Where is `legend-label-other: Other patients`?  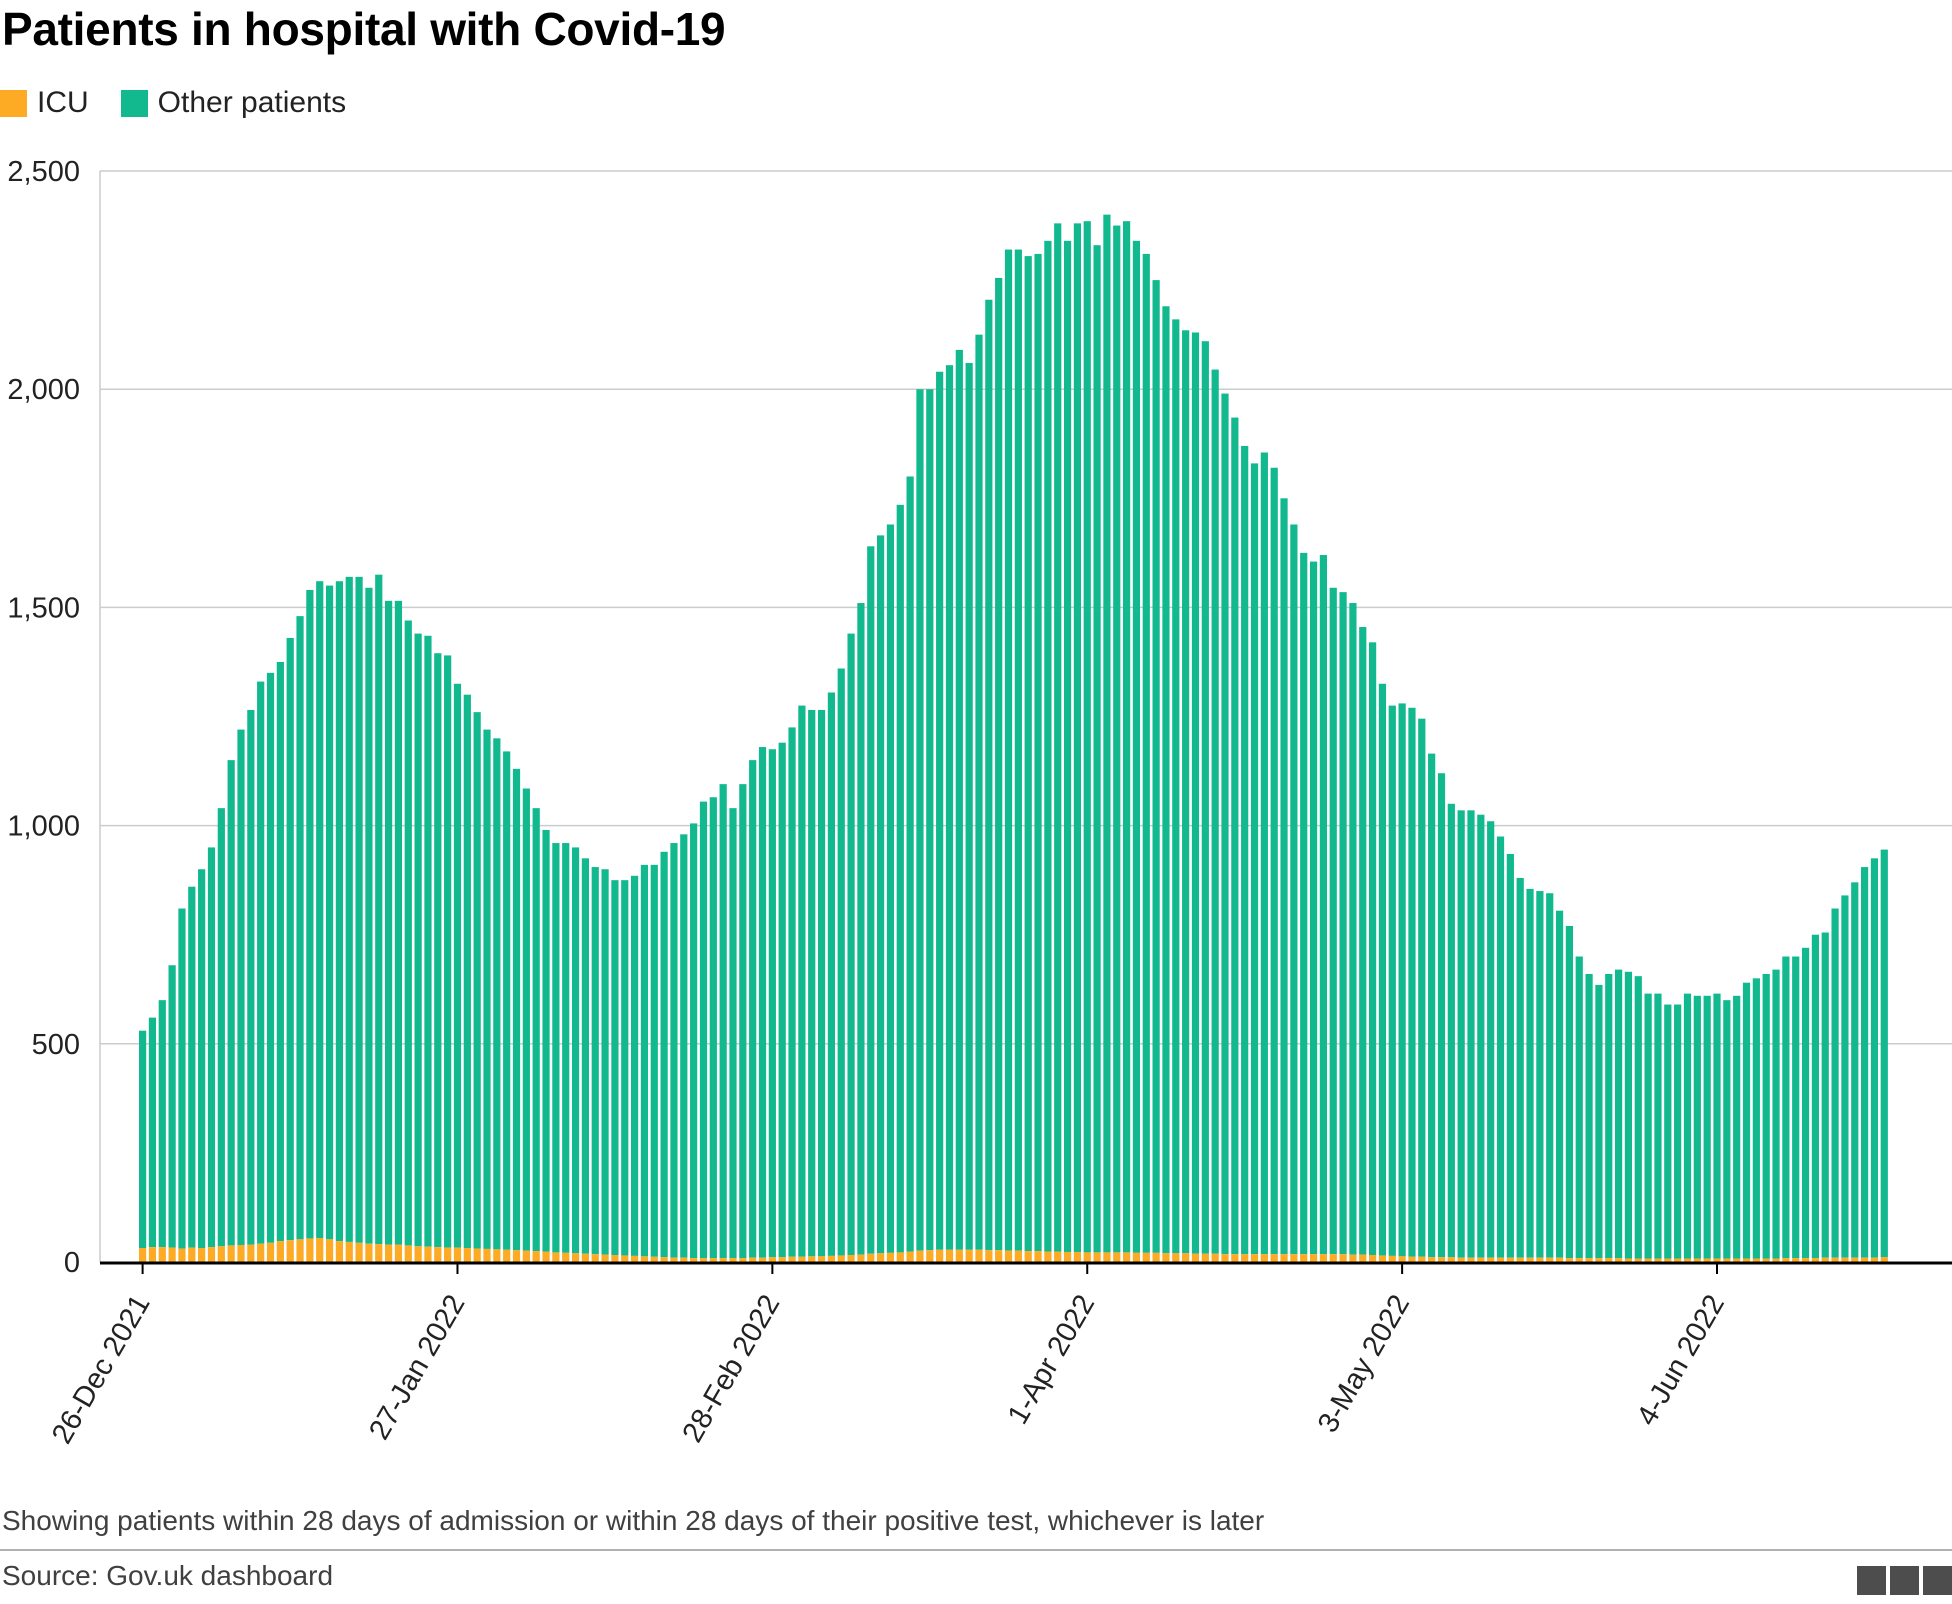 legend-label-other: Other patients is located at coordinates (252, 102).